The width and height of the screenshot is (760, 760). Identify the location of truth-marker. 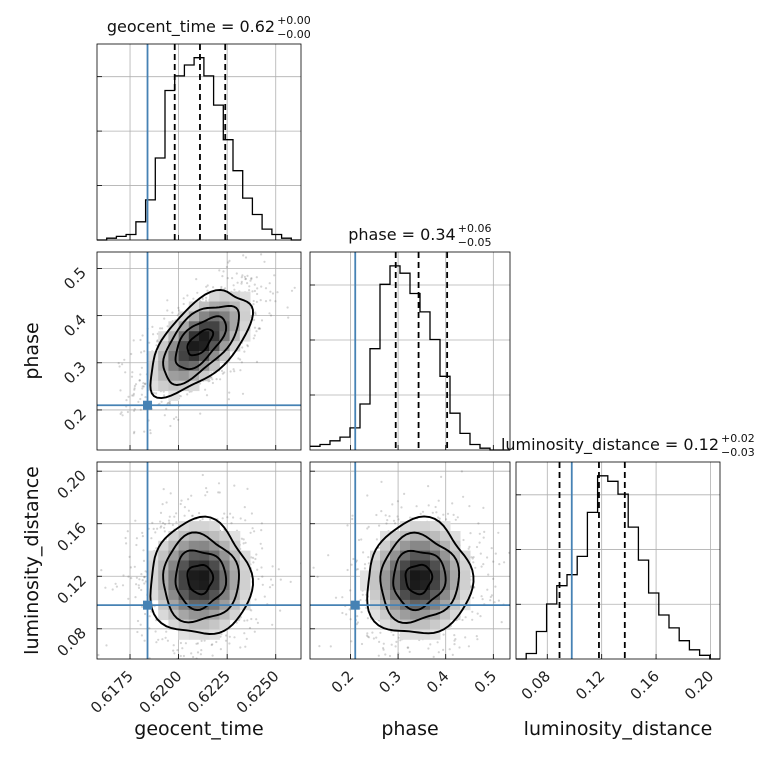
(148, 405).